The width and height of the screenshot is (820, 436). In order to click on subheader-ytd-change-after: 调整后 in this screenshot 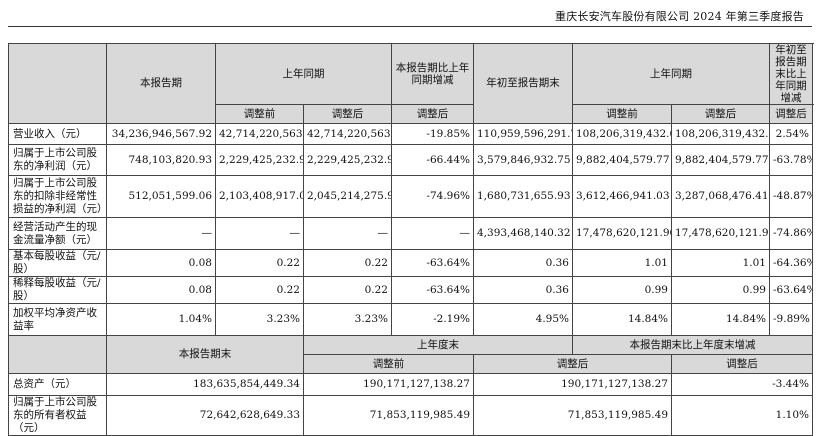, I will do `click(791, 114)`.